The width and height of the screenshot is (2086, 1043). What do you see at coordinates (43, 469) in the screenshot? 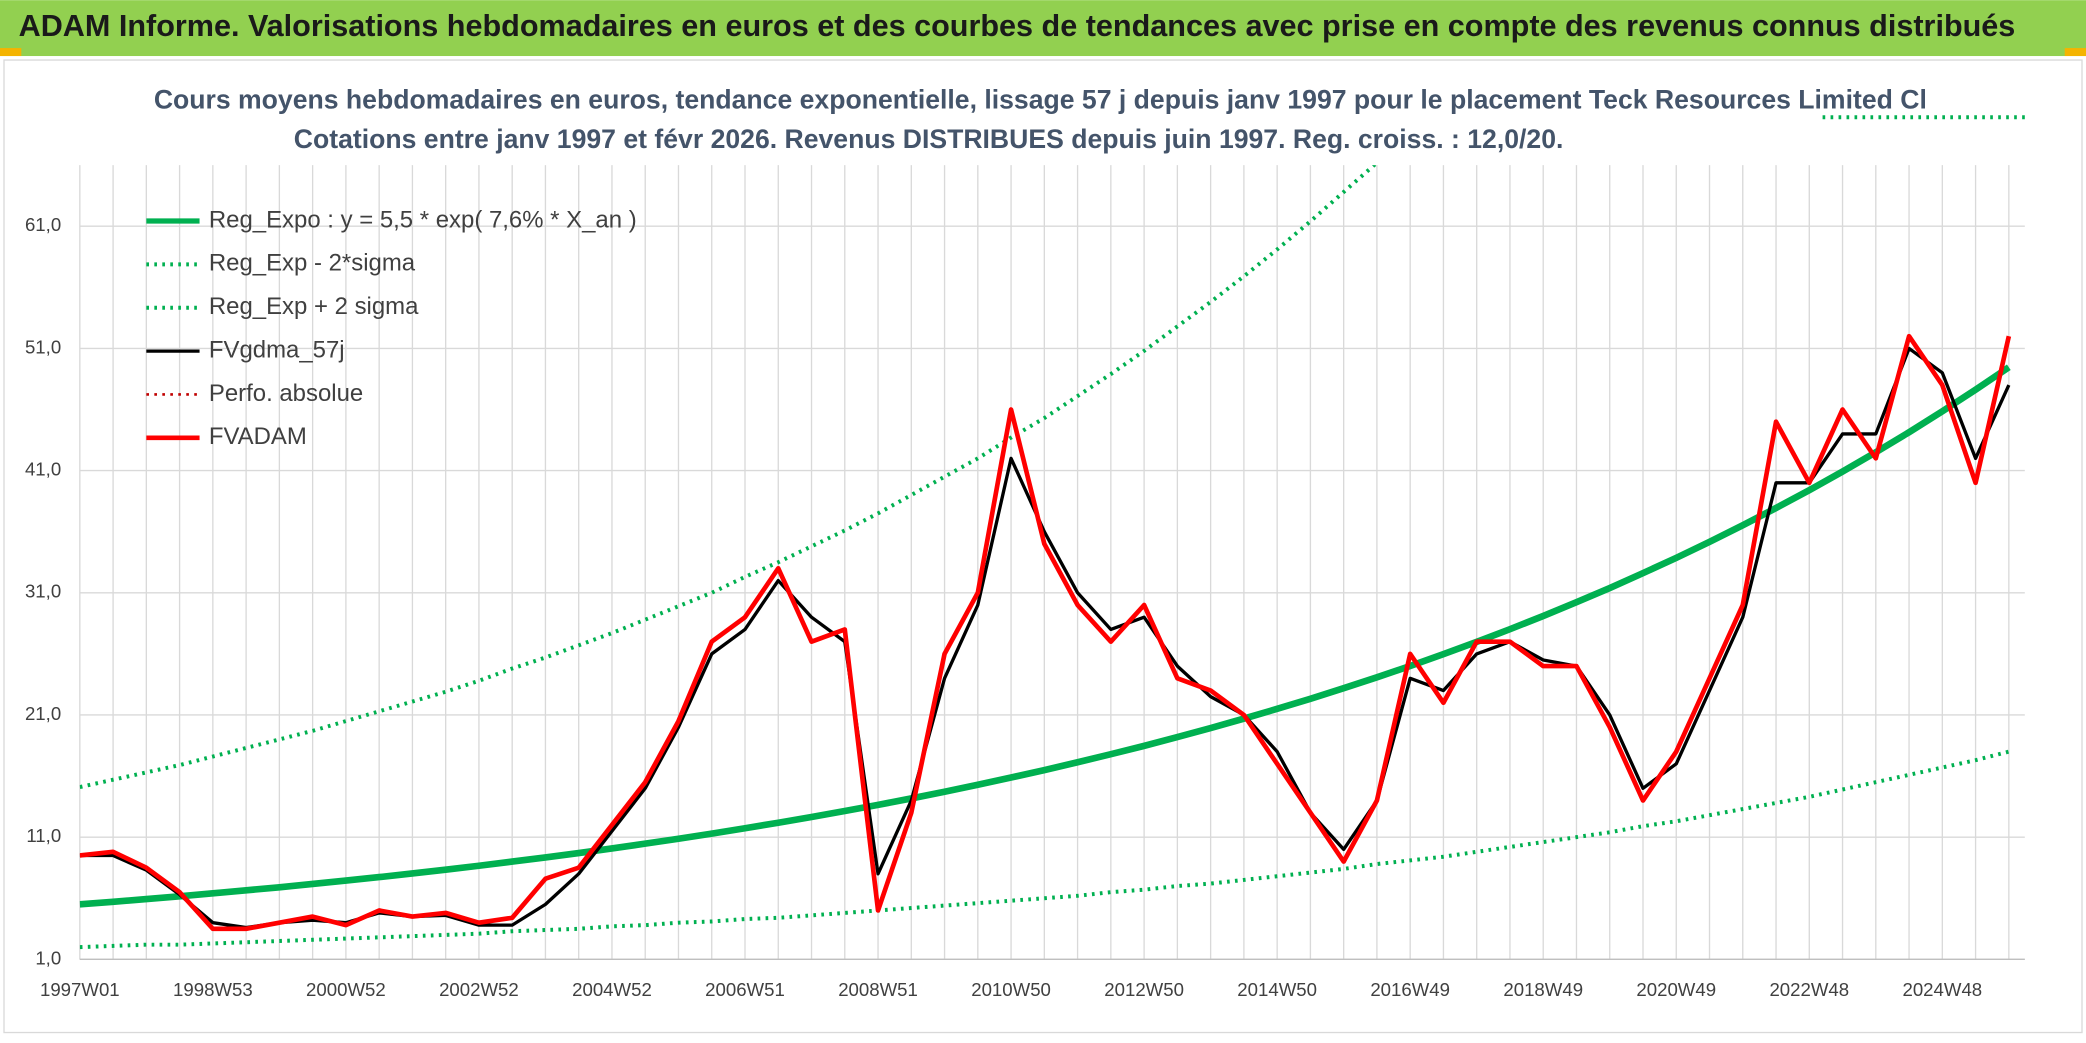
I see `y-tick-label: 41,0` at bounding box center [43, 469].